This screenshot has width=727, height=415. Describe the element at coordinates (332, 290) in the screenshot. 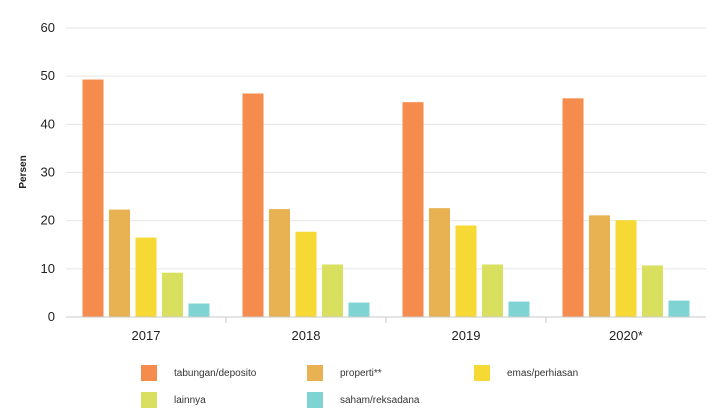

I see `bar-lainnya-2018` at that location.